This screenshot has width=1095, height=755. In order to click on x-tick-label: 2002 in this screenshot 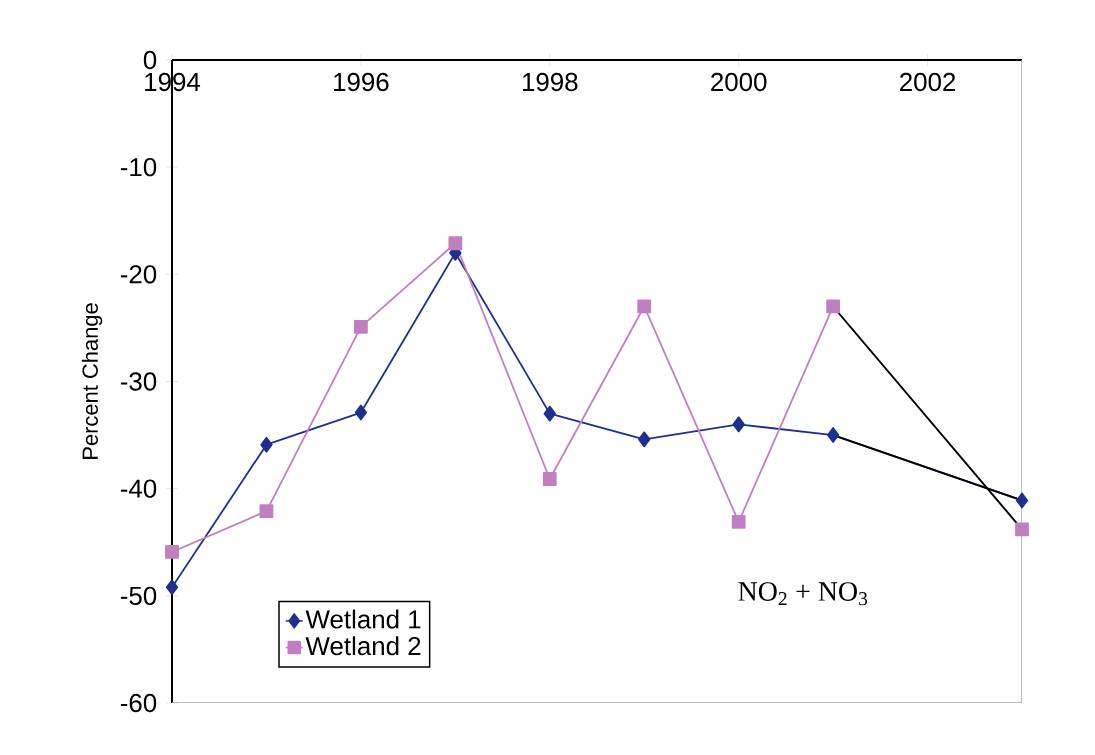, I will do `click(928, 82)`.